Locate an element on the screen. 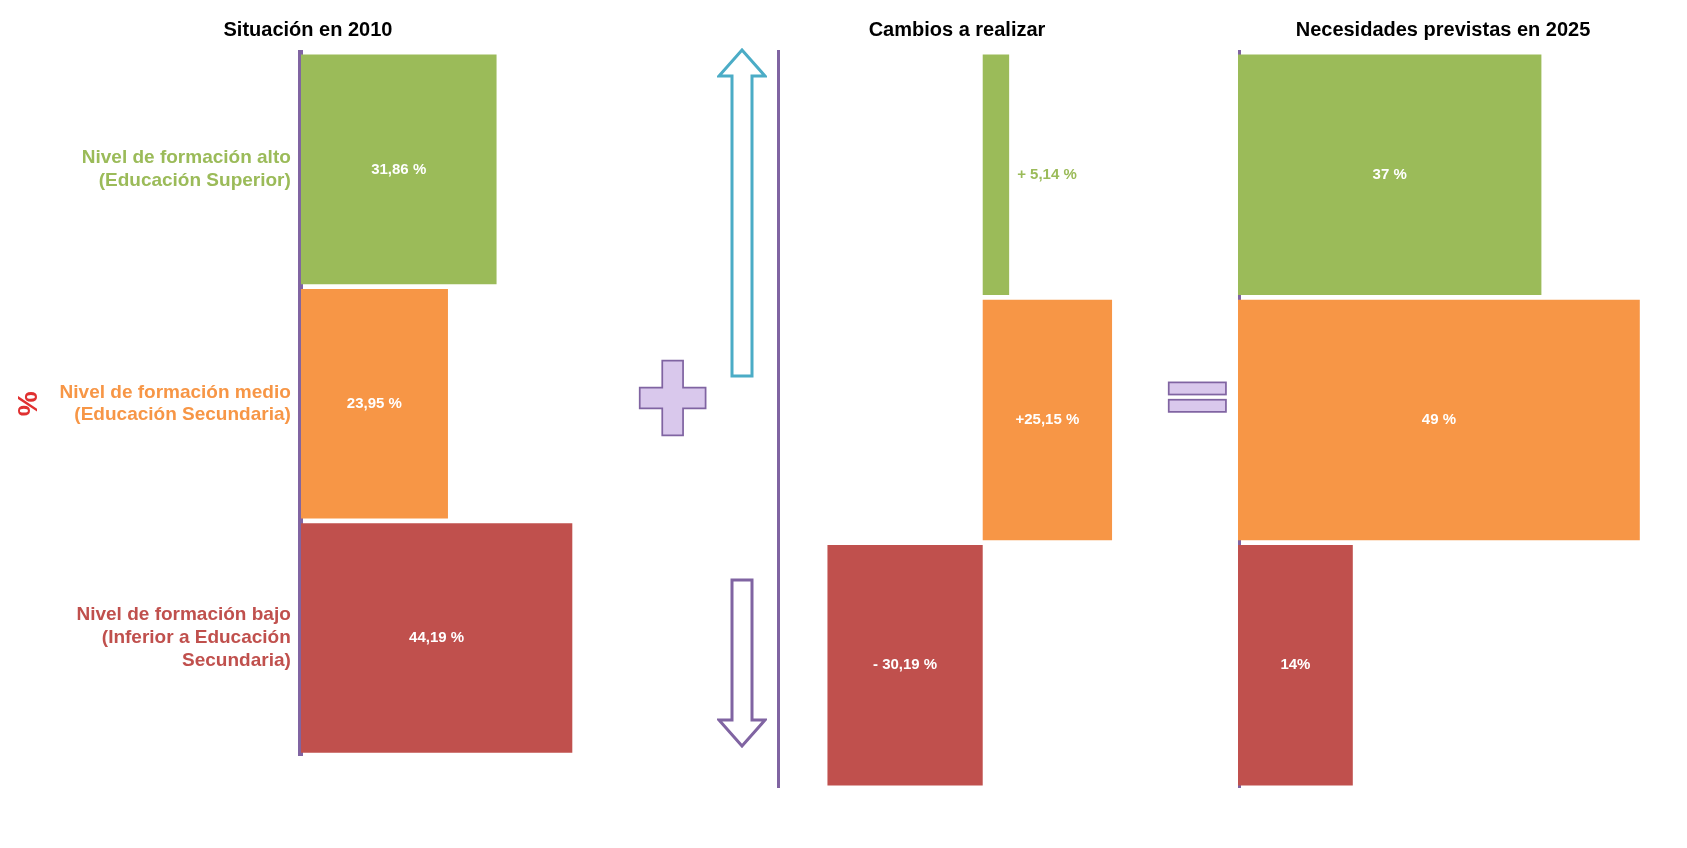 Image resolution: width=1687 pixels, height=848 pixels. data-label: 14% is located at coordinates (1295, 664).